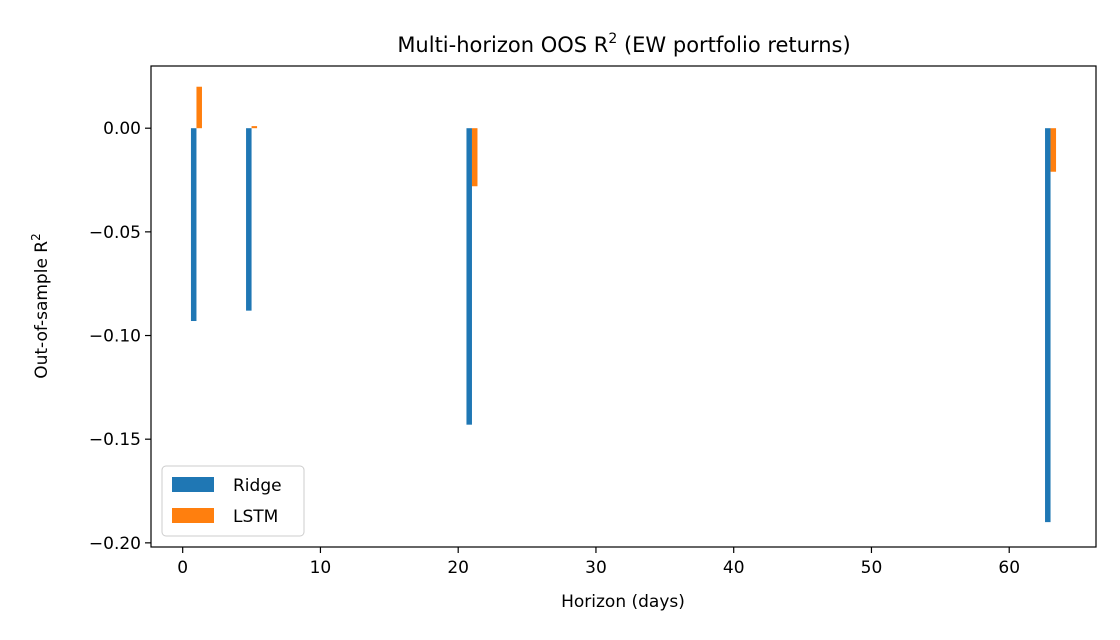 The width and height of the screenshot is (1120, 640). I want to click on legend: Ridge LSTM, so click(233, 501).